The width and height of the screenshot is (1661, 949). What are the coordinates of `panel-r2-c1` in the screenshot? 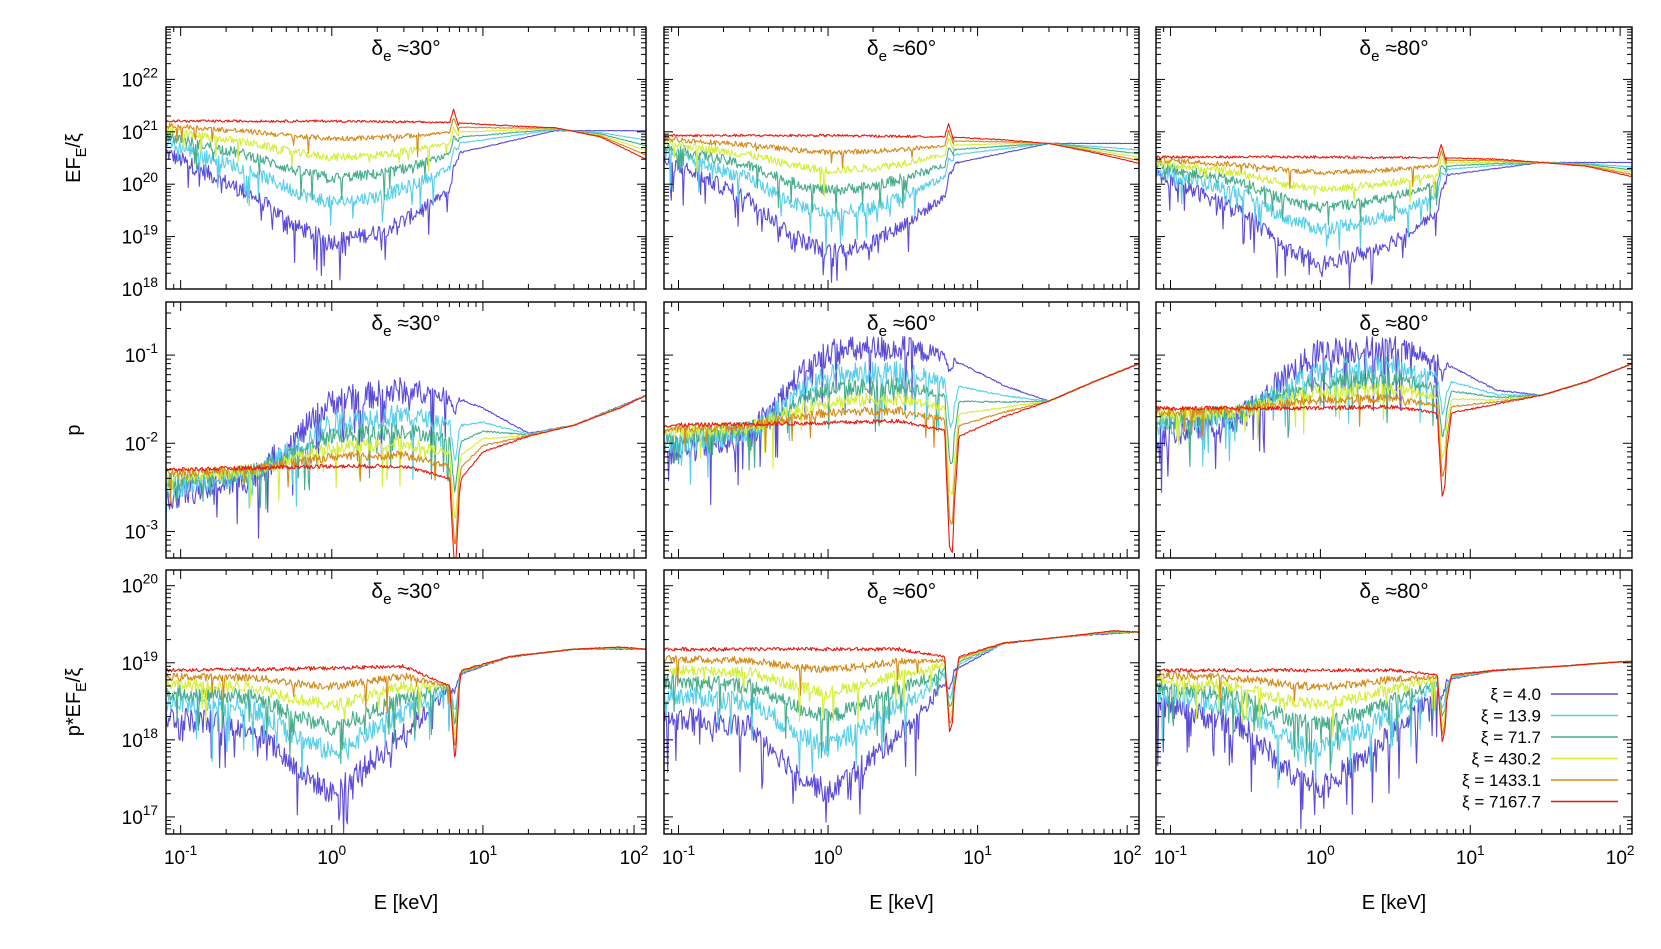 It's located at (406, 430).